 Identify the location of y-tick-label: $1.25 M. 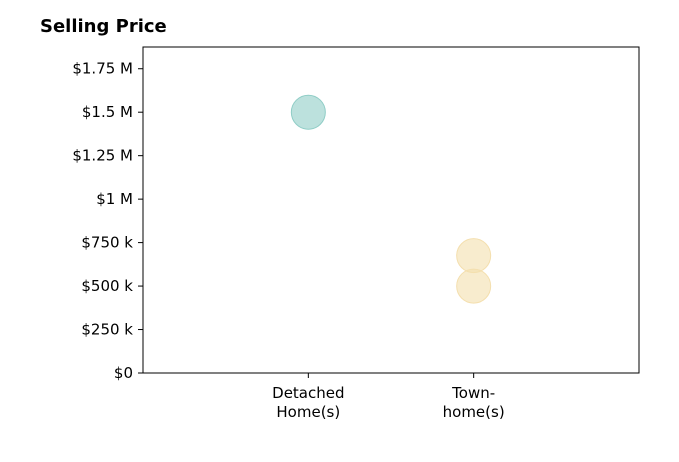
(102, 156).